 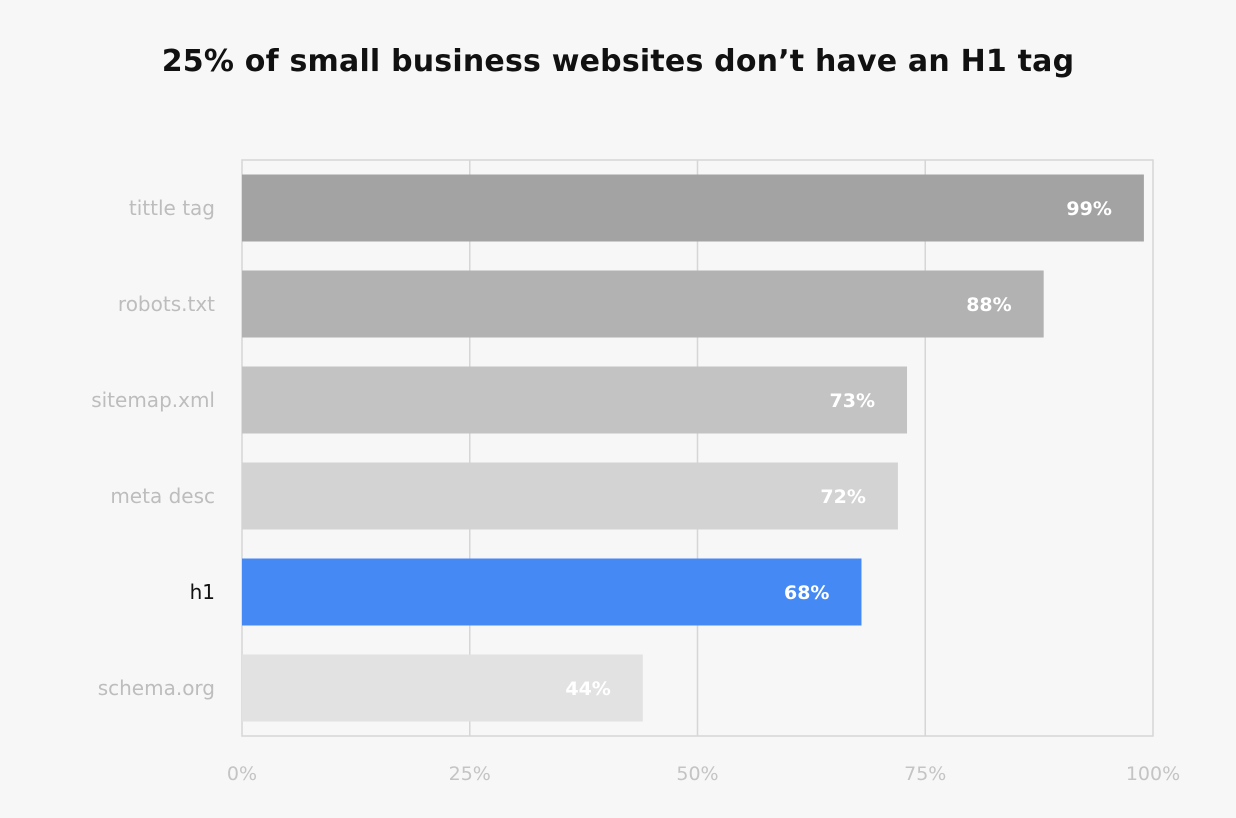 What do you see at coordinates (1088, 209) in the screenshot?
I see `bar-value-label: 99%` at bounding box center [1088, 209].